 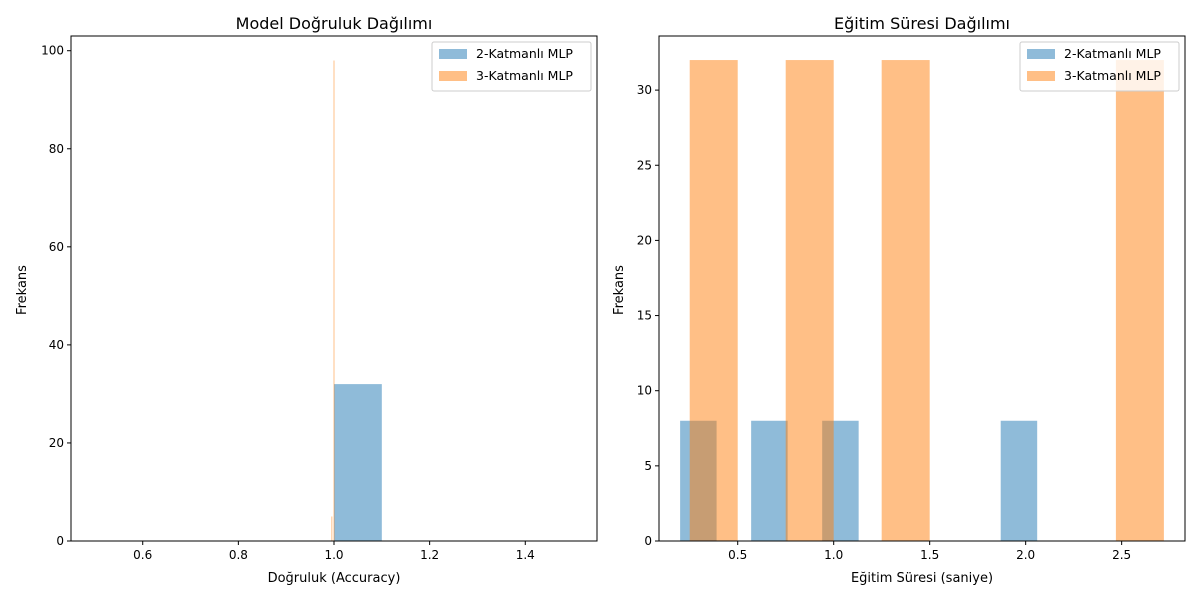 What do you see at coordinates (56, 247) in the screenshot?
I see `y-tick-label: 60` at bounding box center [56, 247].